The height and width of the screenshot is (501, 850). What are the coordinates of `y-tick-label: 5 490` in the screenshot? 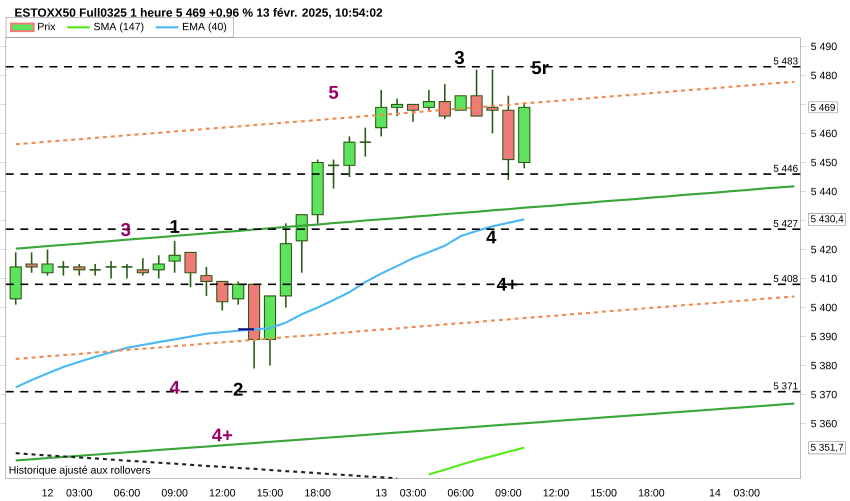 It's located at (824, 46).